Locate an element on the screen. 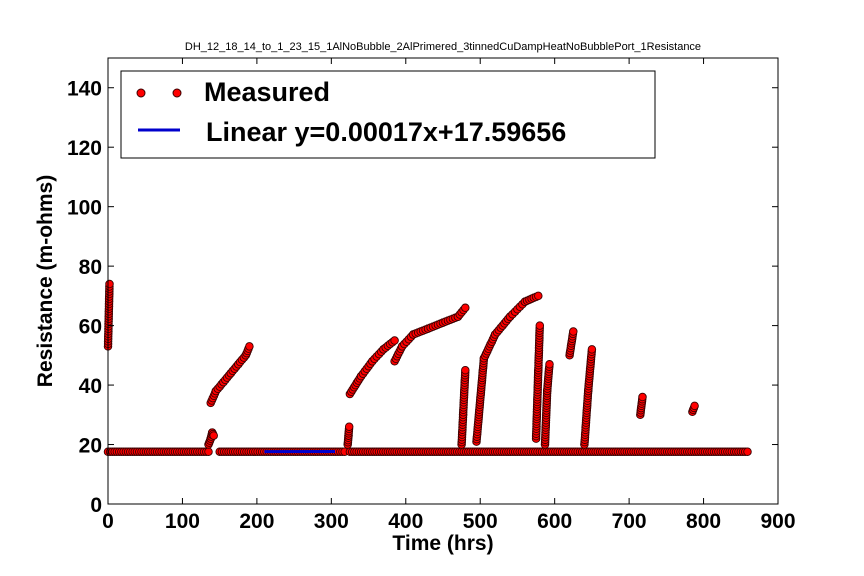  legend-box is located at coordinates (388, 114).